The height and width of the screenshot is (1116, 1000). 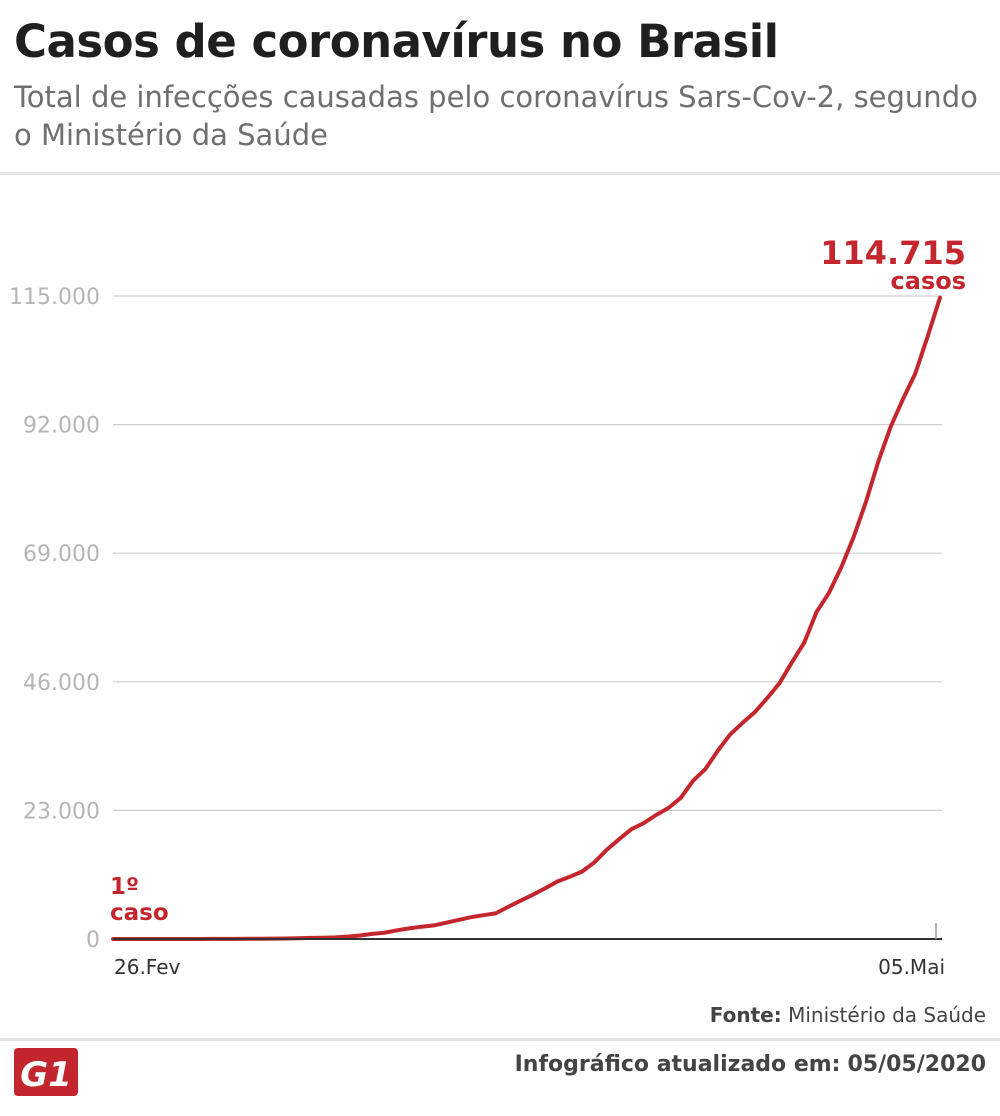 I want to click on header-divider, so click(x=500, y=173).